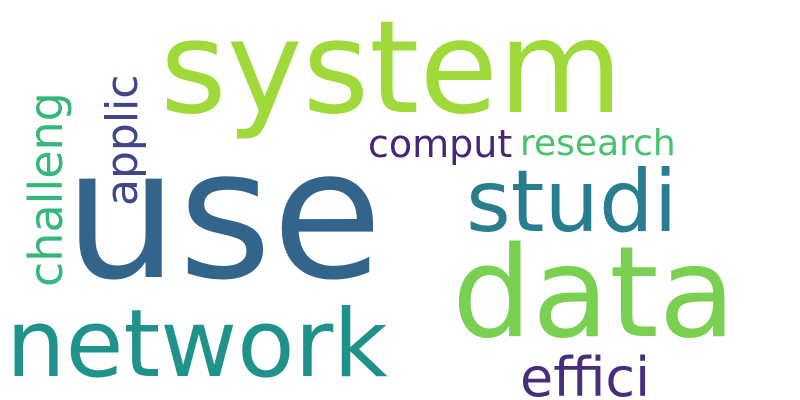  Describe the element at coordinates (197, 344) in the screenshot. I see `word-network: network` at that location.